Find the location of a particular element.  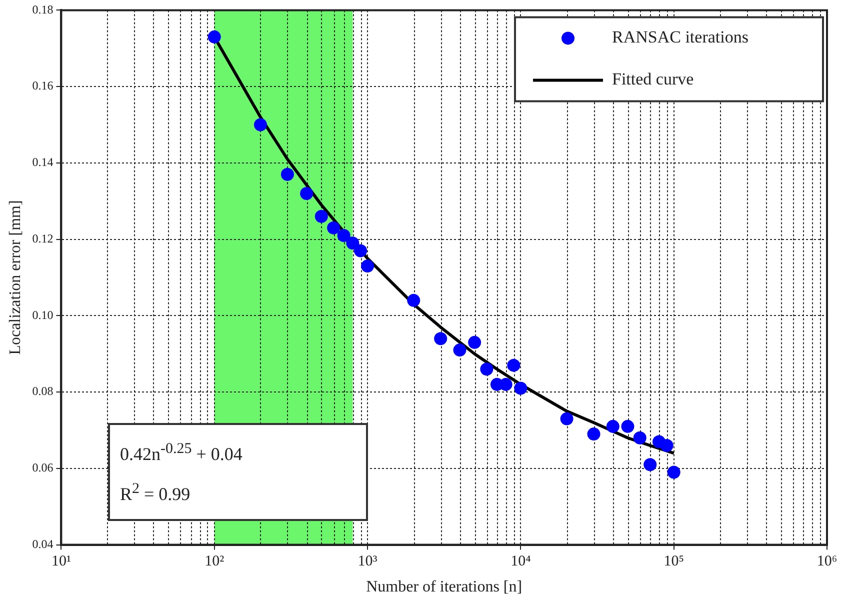

x-tick-label: 10⁵ is located at coordinates (674, 562).